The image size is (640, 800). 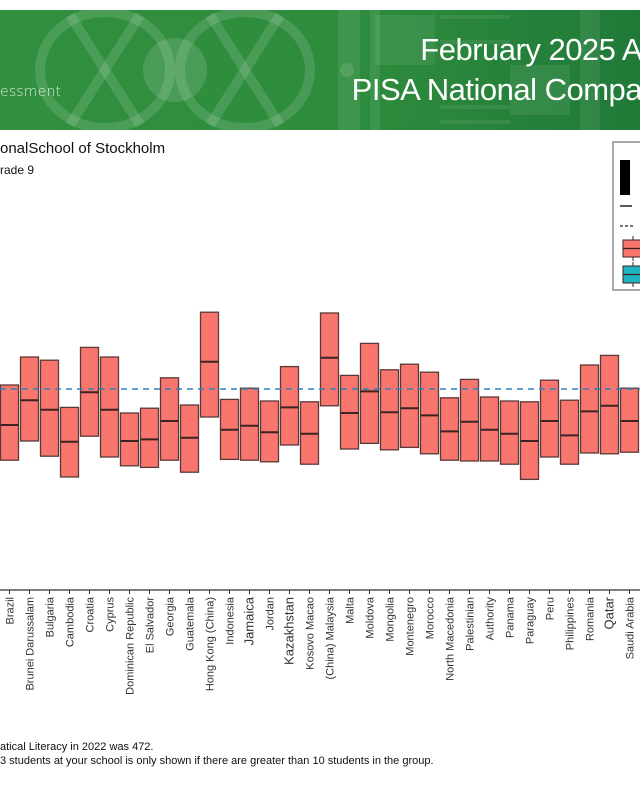 I want to click on box-moldova, so click(x=369, y=393).